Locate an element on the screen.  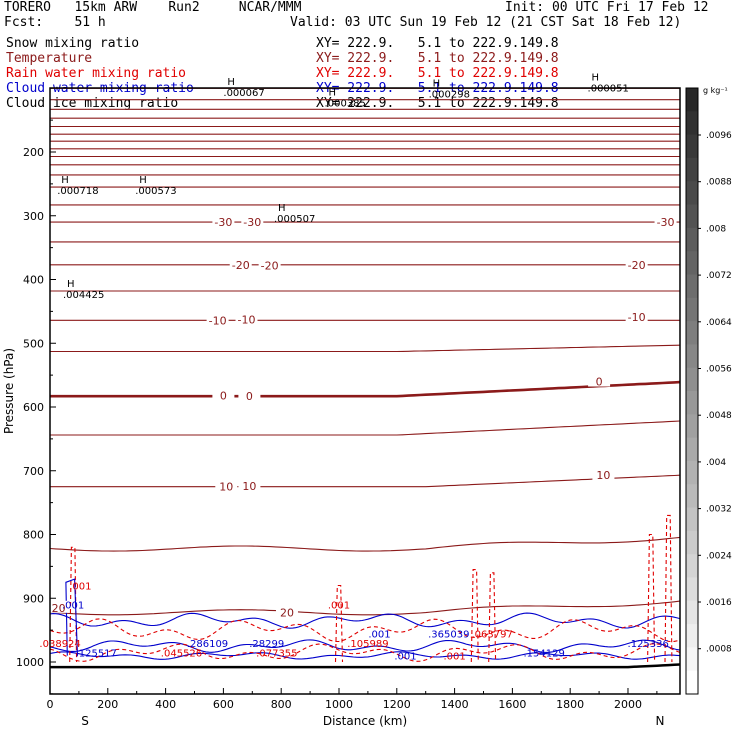
cloud-water-label: .125336 is located at coordinates (648, 644).